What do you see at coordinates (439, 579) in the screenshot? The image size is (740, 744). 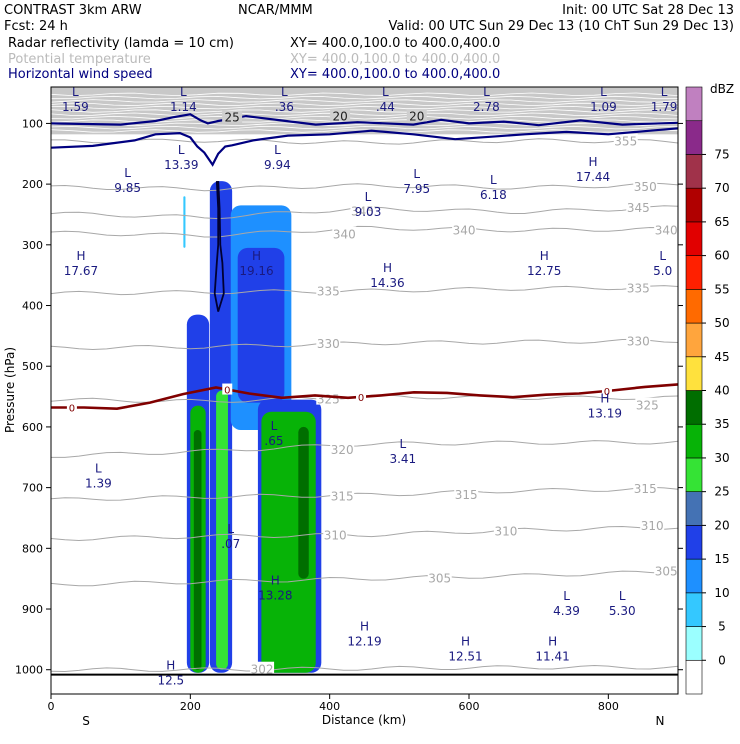 I see `theta-label: 305` at bounding box center [439, 579].